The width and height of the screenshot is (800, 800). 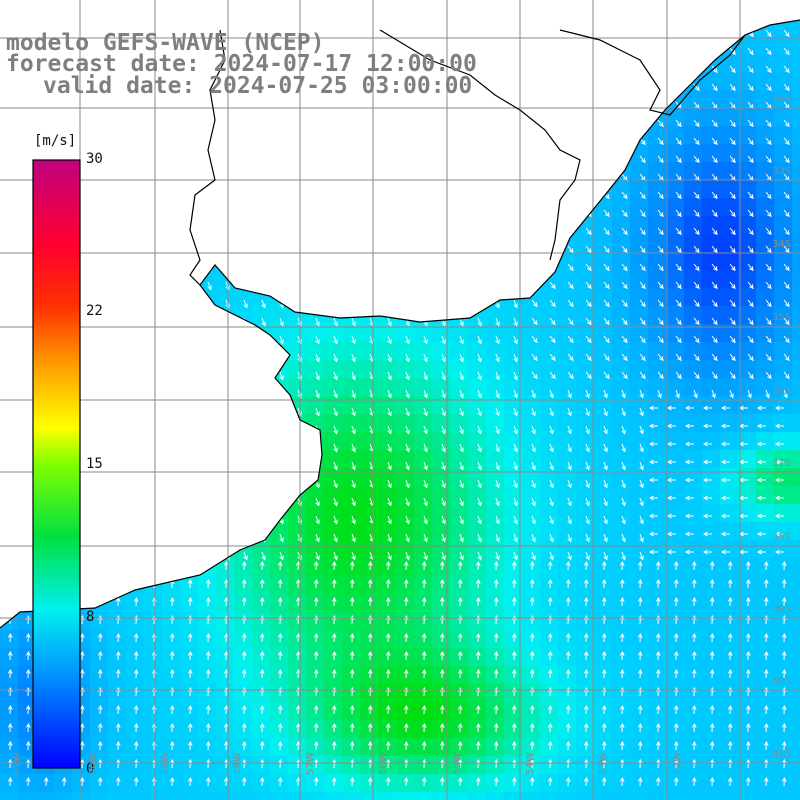 I want to click on latitude-label: 41S, so click(x=782, y=754).